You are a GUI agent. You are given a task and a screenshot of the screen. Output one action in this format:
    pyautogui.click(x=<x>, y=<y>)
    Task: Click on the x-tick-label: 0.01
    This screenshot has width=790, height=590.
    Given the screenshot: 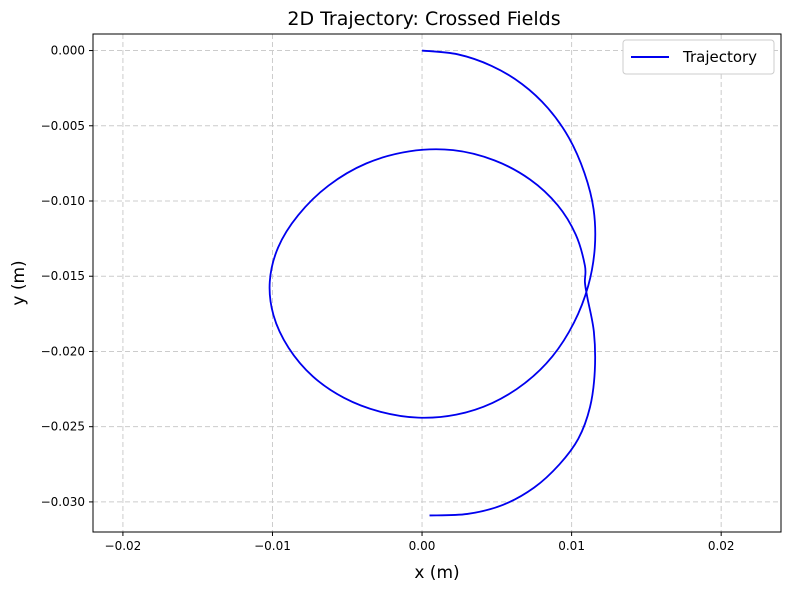 What is the action you would take?
    pyautogui.click(x=571, y=546)
    